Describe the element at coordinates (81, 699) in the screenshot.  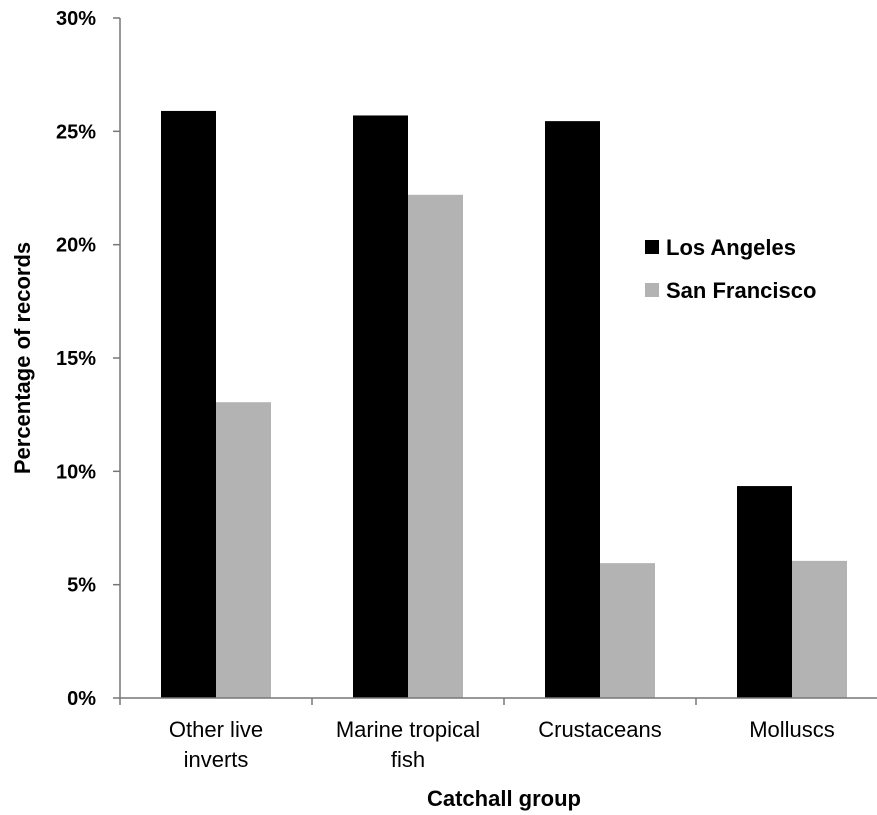
I see `y-tick-label: 0%` at that location.